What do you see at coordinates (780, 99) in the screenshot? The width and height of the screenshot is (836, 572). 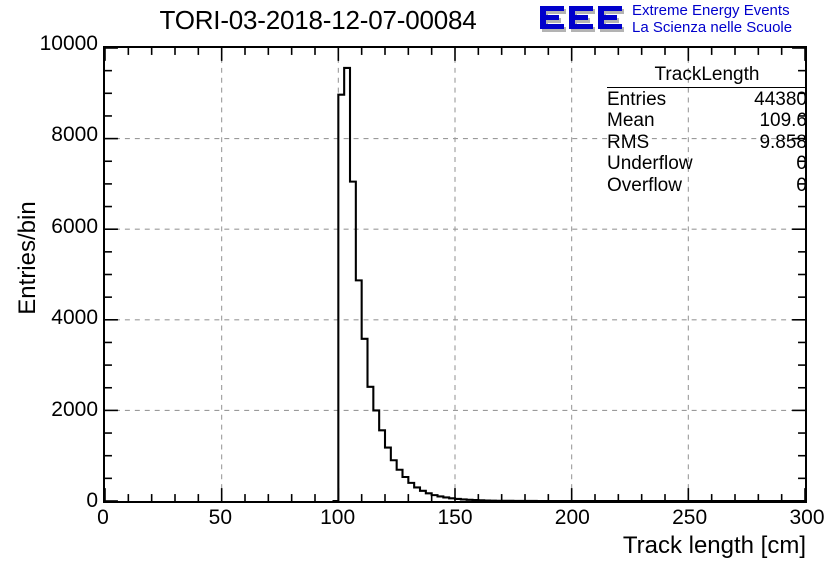 I see `stats-row-value: 44380` at bounding box center [780, 99].